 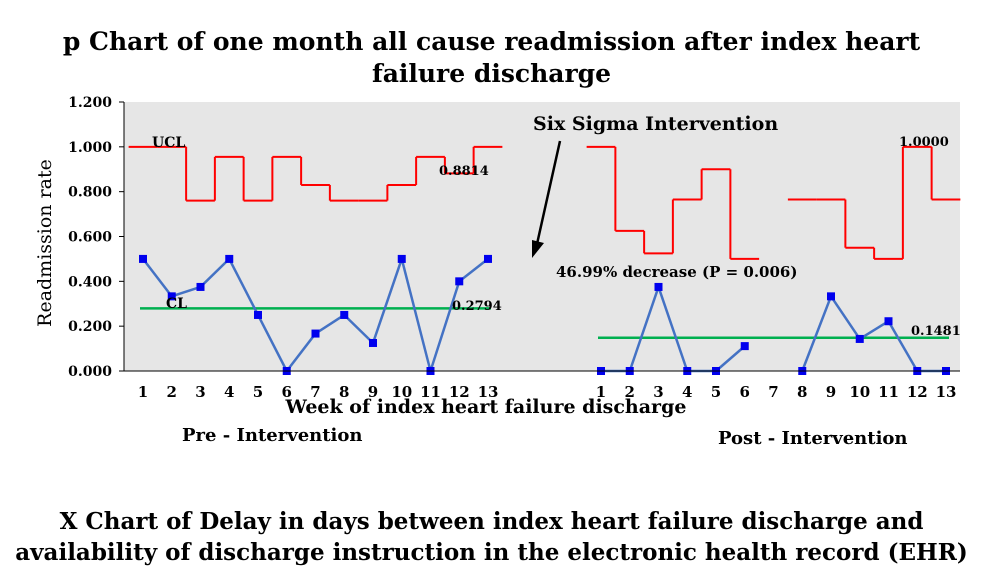 I want to click on post-x-tick-label: 9, so click(x=831, y=392).